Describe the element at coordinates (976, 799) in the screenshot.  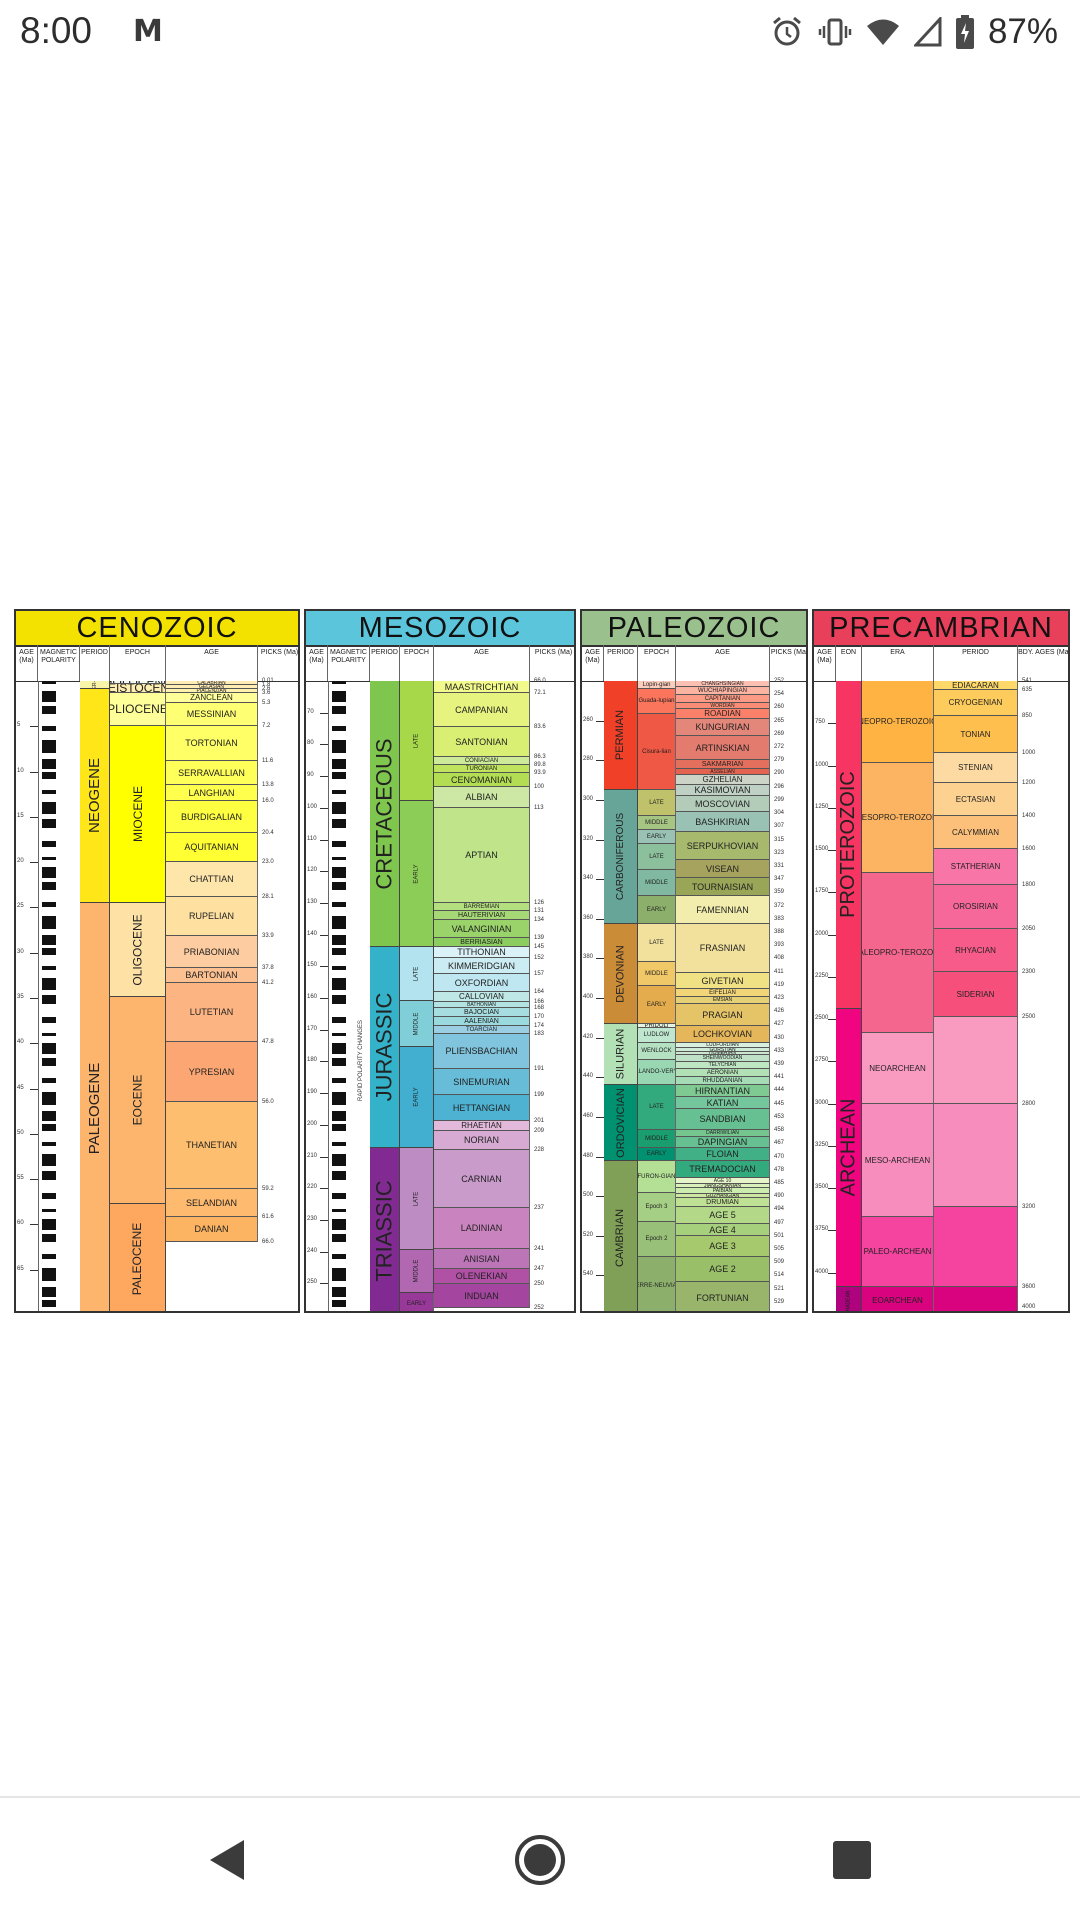
I see `period-band: ECTASIAN` at that location.